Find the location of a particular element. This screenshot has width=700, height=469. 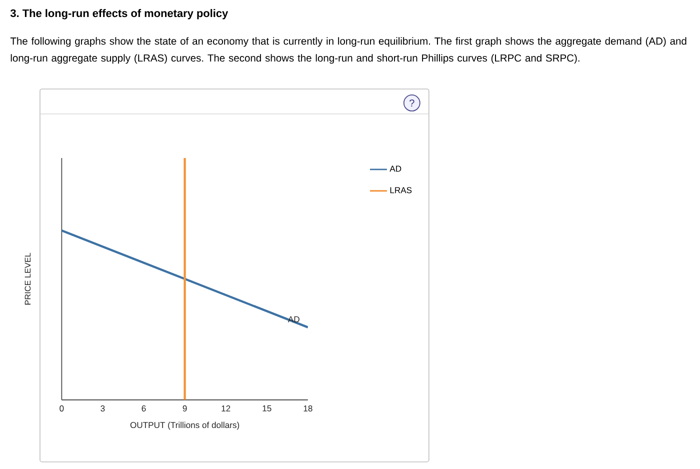

y-axis-title: PRICE LEVEL is located at coordinates (27, 278).